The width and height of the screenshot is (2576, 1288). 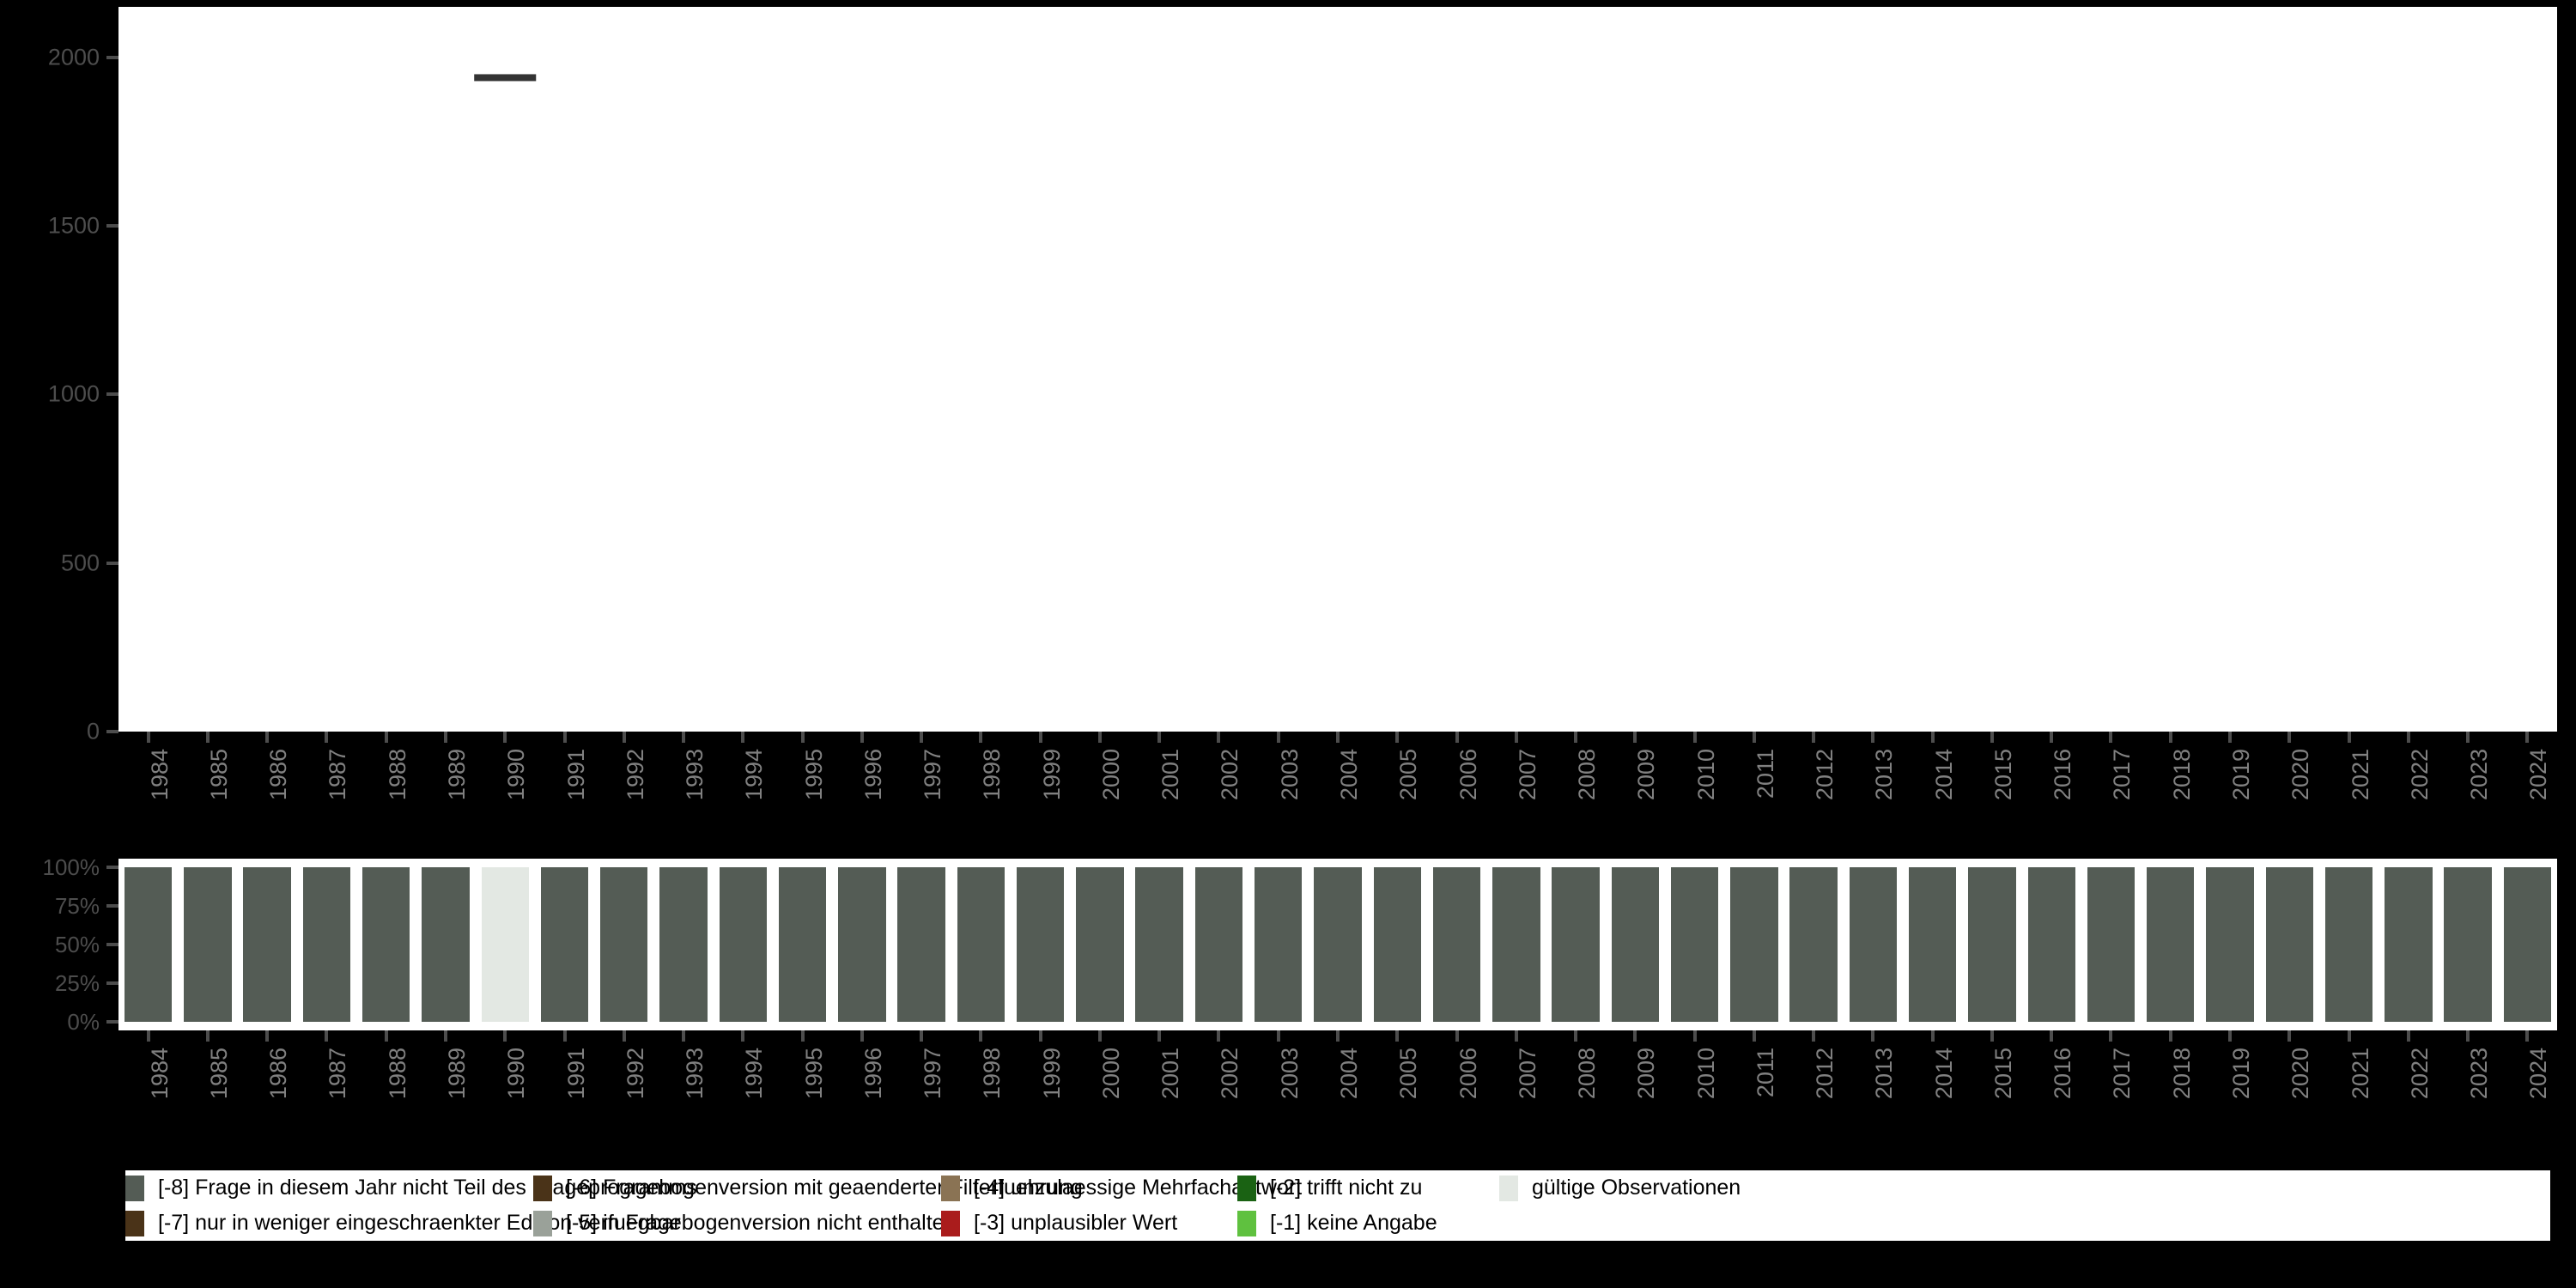 What do you see at coordinates (59, 371) in the screenshot?
I see `count-y-axis: 0 500 1000 1500 2000` at bounding box center [59, 371].